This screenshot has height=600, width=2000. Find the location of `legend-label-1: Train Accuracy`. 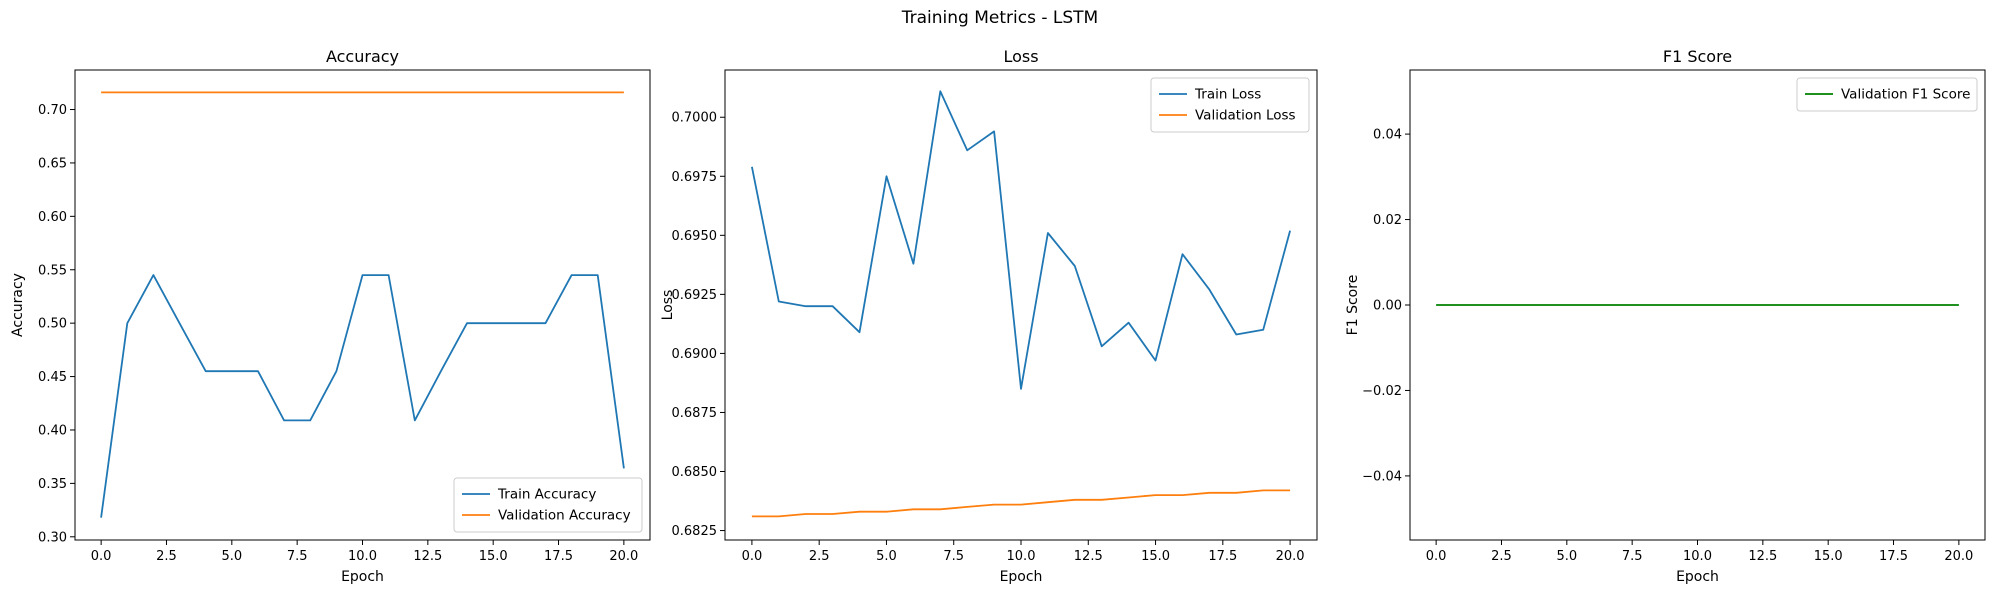

legend-label-1: Train Accuracy is located at coordinates (546, 495).